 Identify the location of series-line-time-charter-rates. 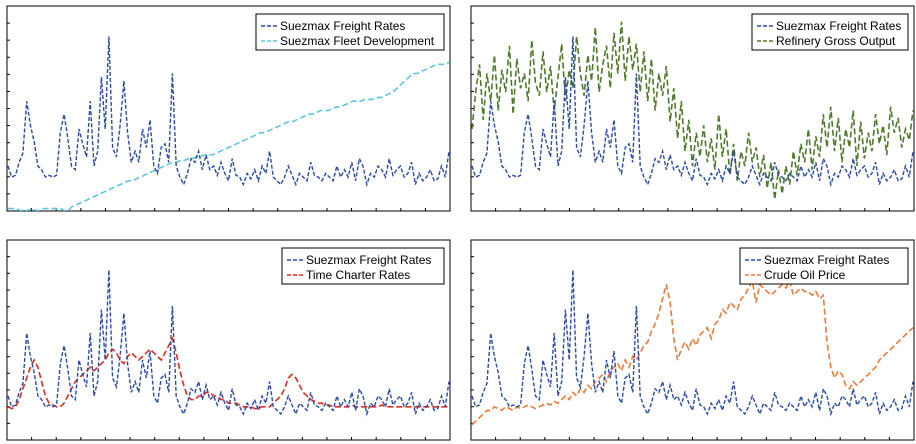
(228, 373).